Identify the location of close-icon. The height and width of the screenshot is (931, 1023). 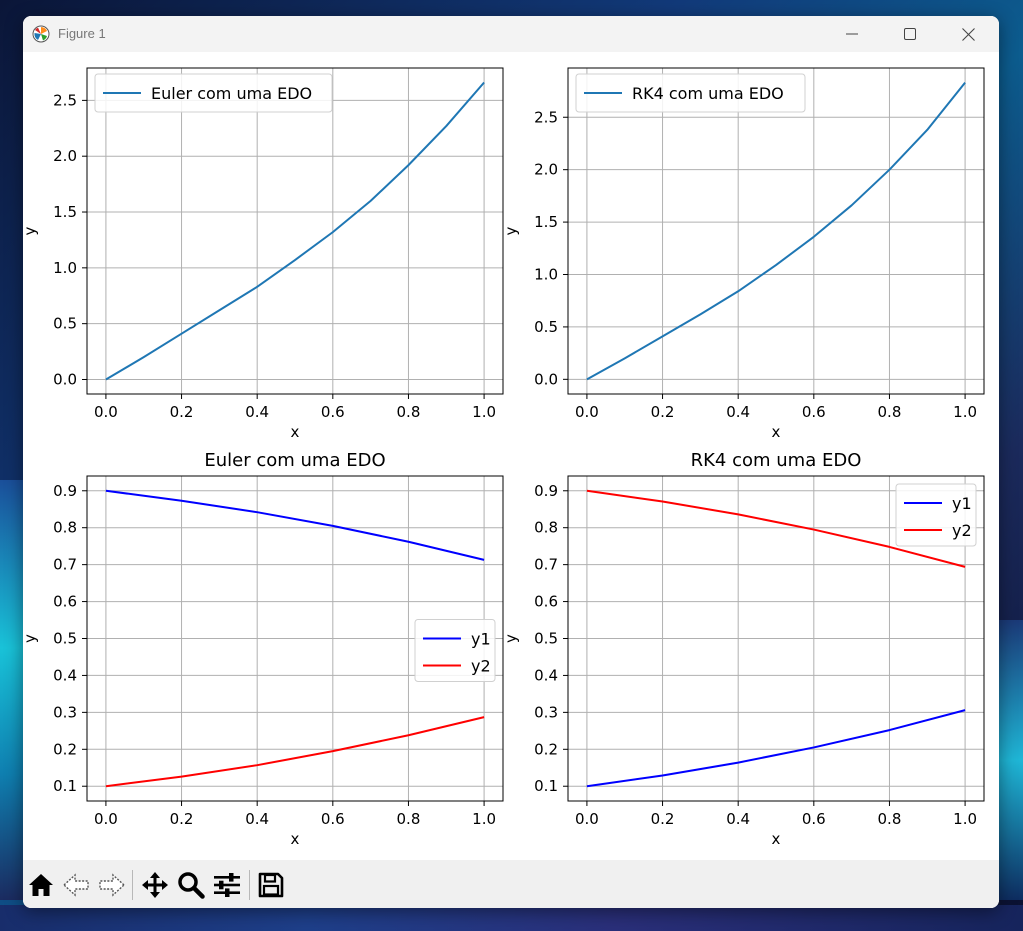
(968, 34).